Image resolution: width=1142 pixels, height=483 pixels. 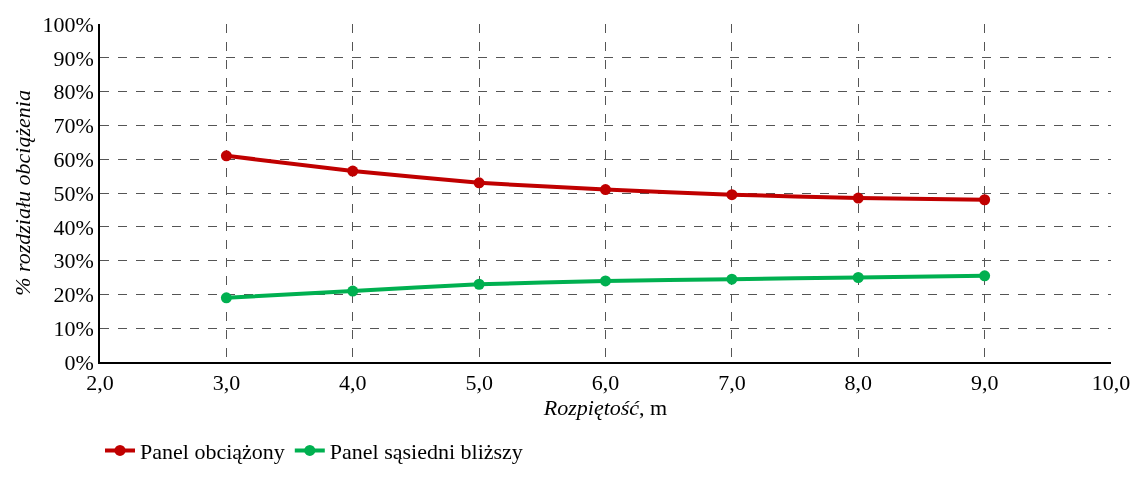 I want to click on y-tick-label: 40%, so click(x=73, y=227).